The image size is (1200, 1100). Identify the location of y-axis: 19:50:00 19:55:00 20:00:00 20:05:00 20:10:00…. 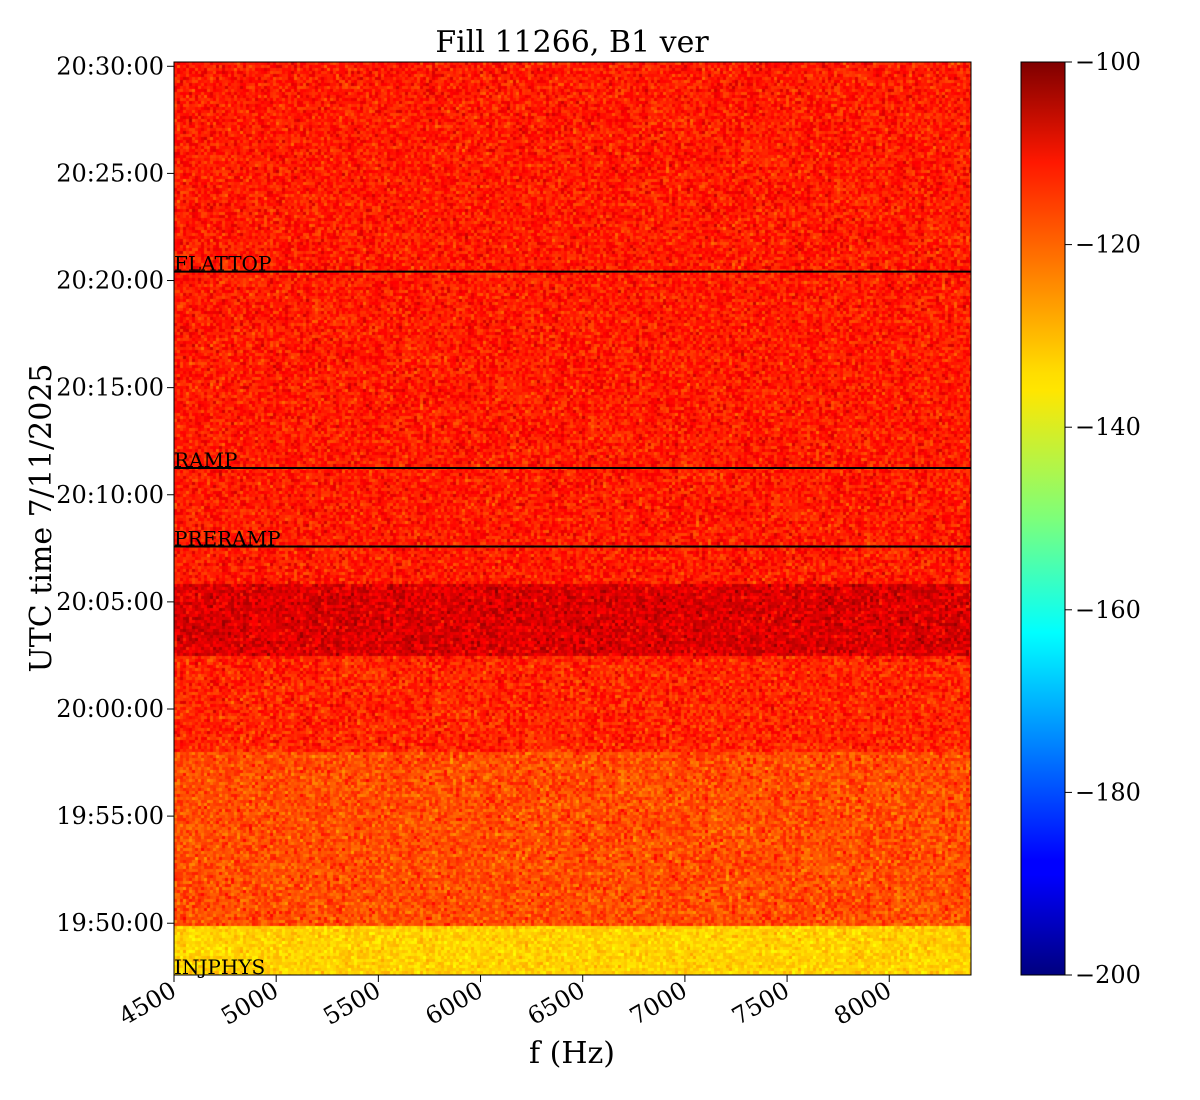
(115, 494).